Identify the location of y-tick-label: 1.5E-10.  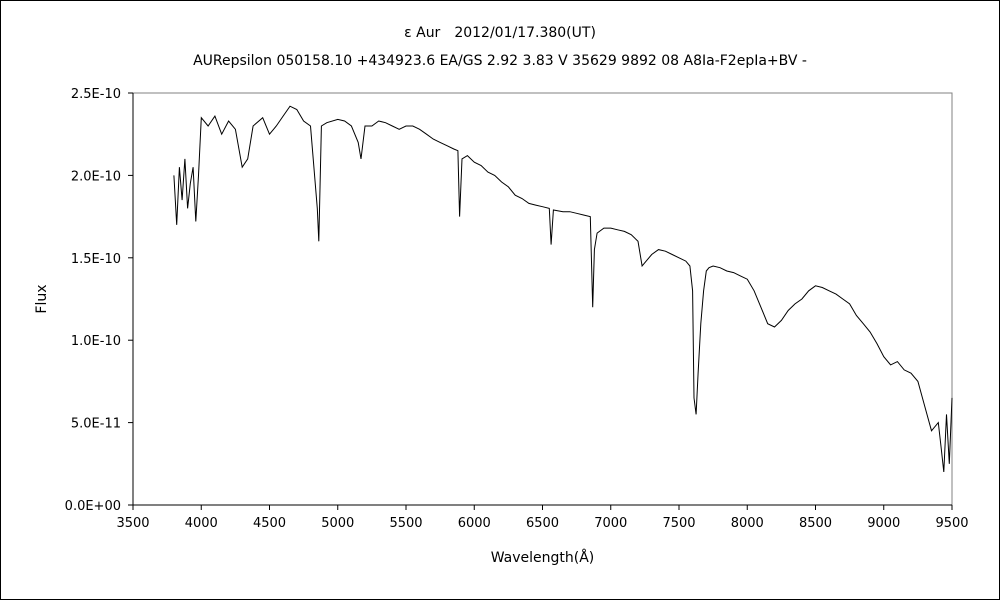
(96, 259).